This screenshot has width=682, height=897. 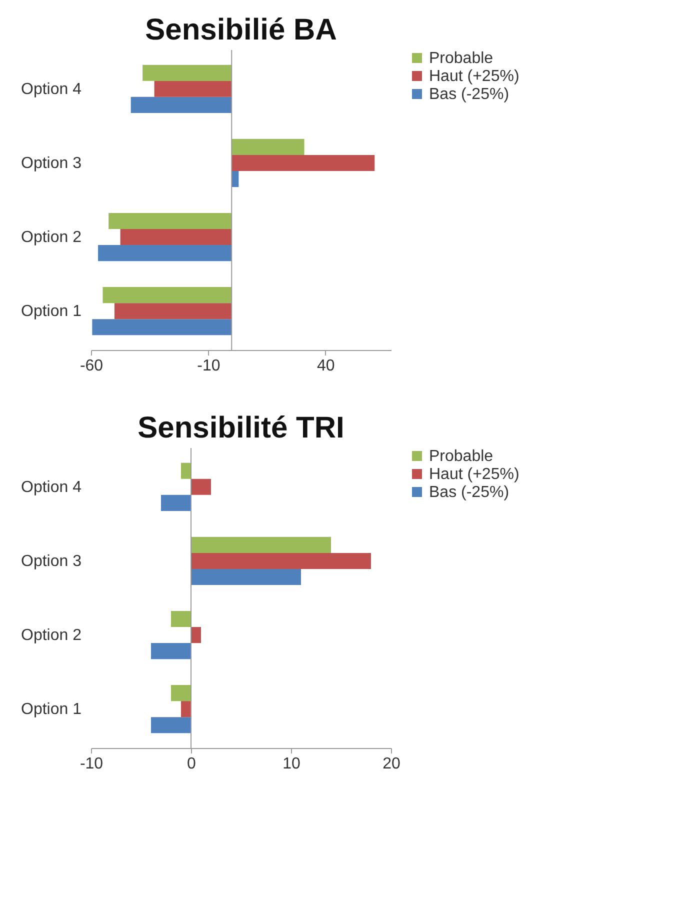 I want to click on x-tick-label: 10, so click(x=291, y=764).